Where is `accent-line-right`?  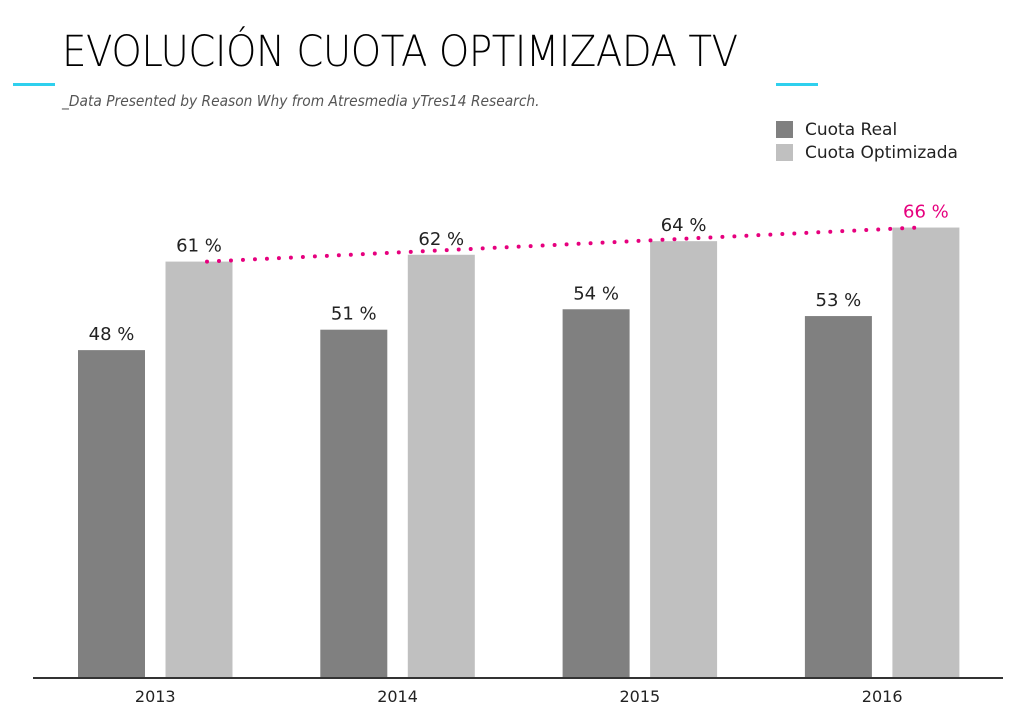
accent-line-right is located at coordinates (797, 84).